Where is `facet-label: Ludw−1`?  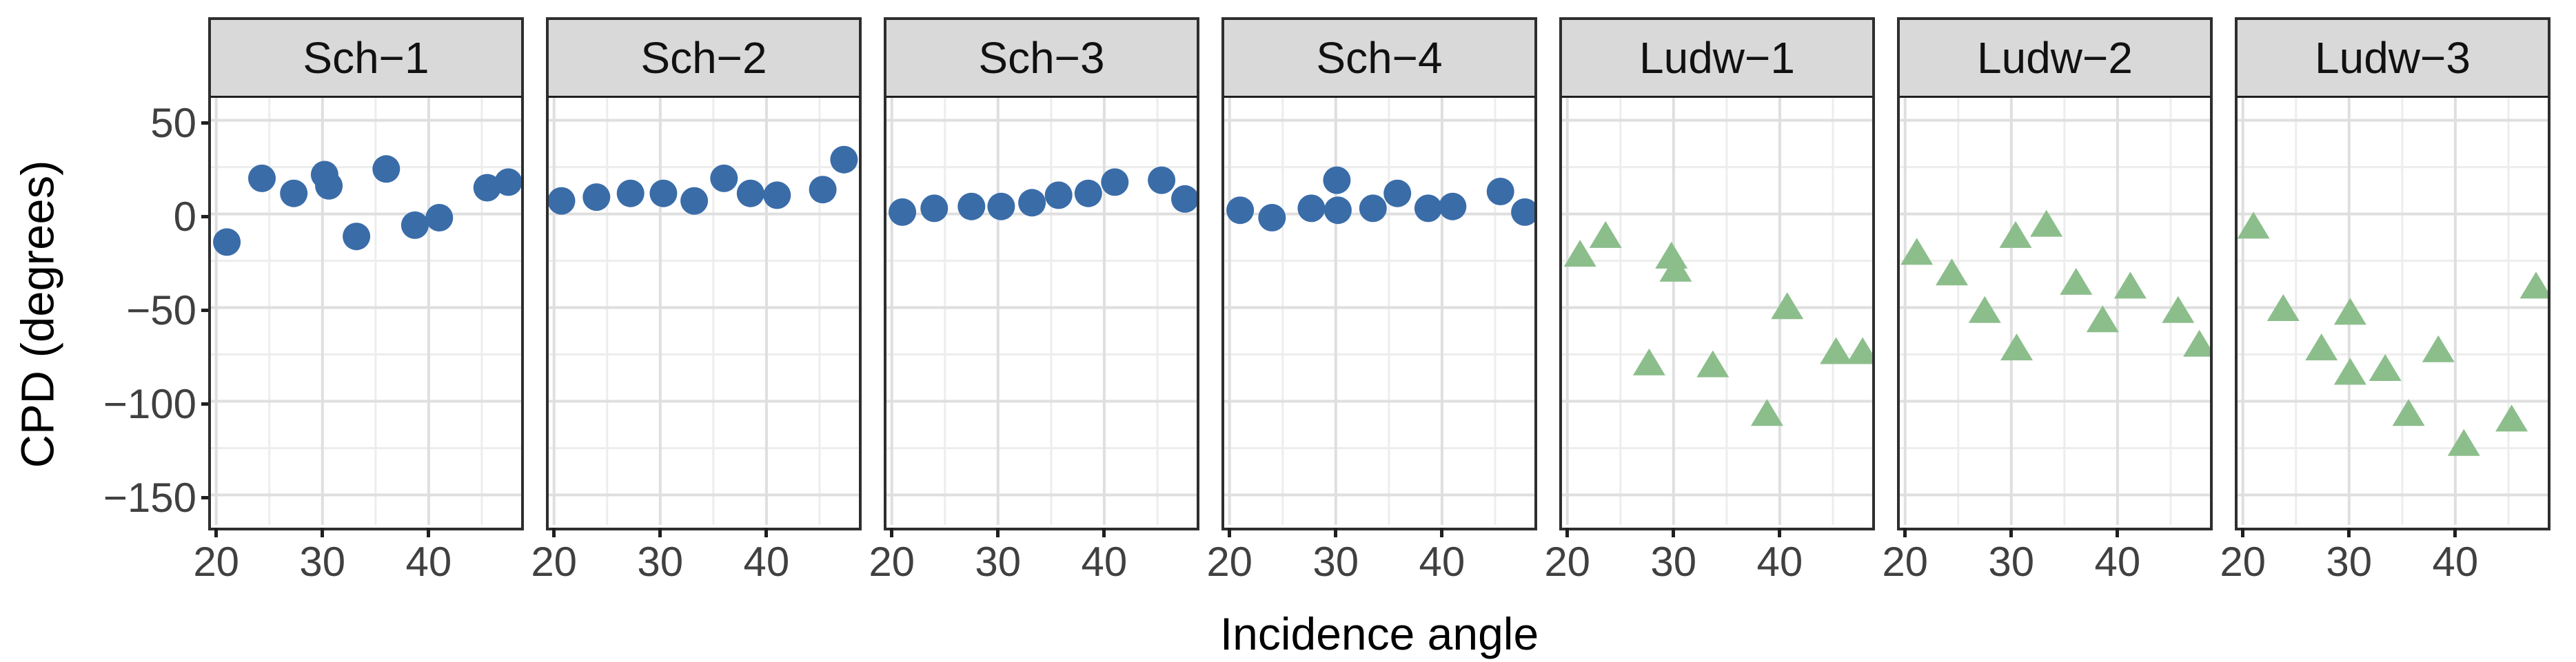
facet-label: Ludw−1 is located at coordinates (1717, 58).